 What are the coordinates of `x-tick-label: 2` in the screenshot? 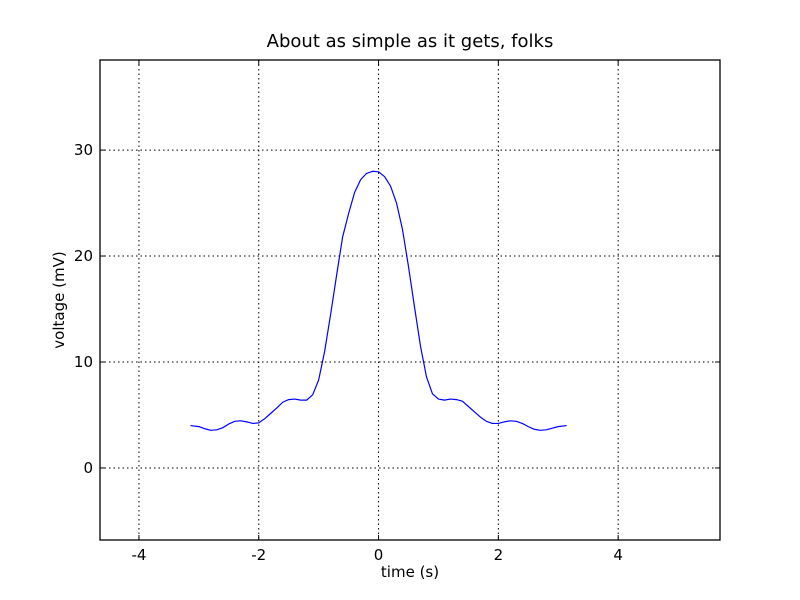 It's located at (499, 555).